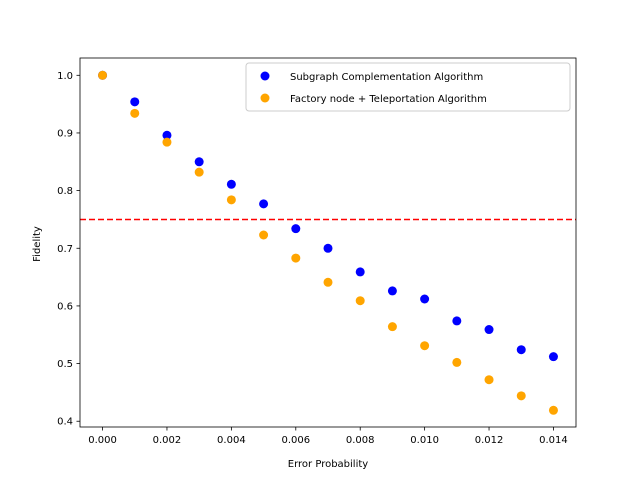  I want to click on x-tick-label: 0.008, so click(360, 440).